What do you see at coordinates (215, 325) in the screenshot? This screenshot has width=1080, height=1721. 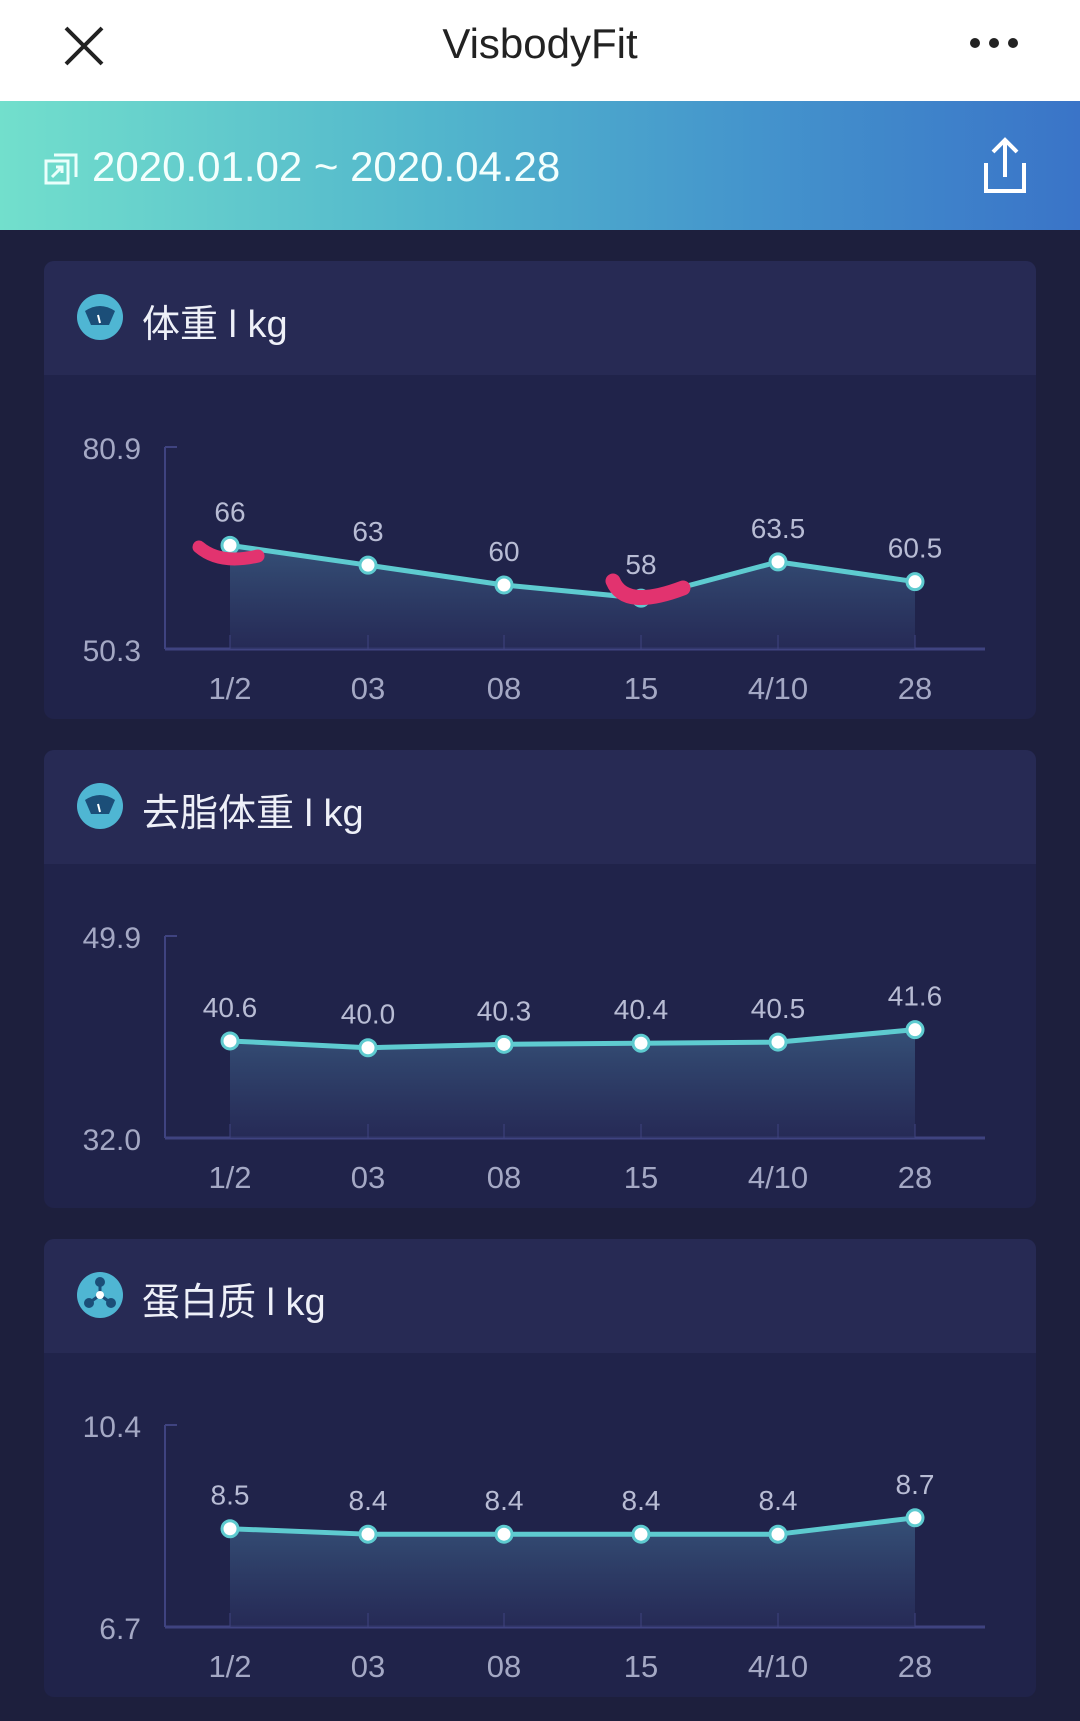 I see `card-title: 体重 l kg` at bounding box center [215, 325].